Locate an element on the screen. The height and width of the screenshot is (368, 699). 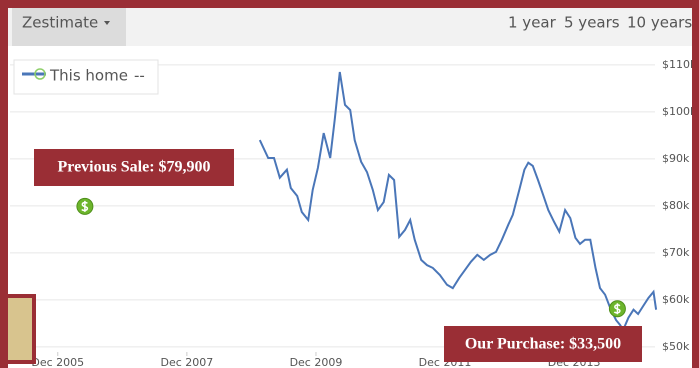
annotation: Previous Sale: $79,900 is located at coordinates (133, 167).